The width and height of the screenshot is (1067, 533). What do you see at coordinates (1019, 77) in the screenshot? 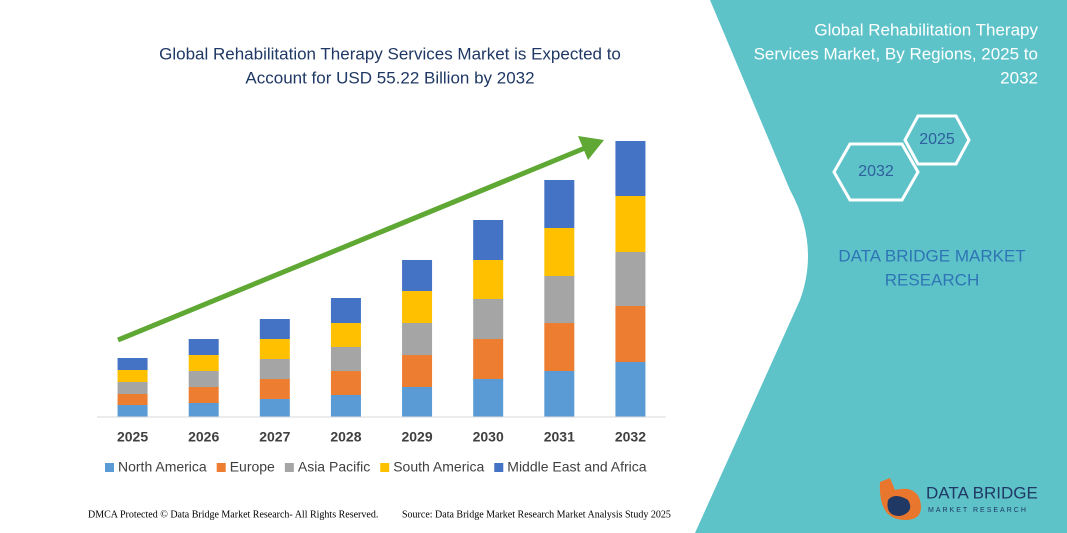
I see `panel-title: 2032` at bounding box center [1019, 77].